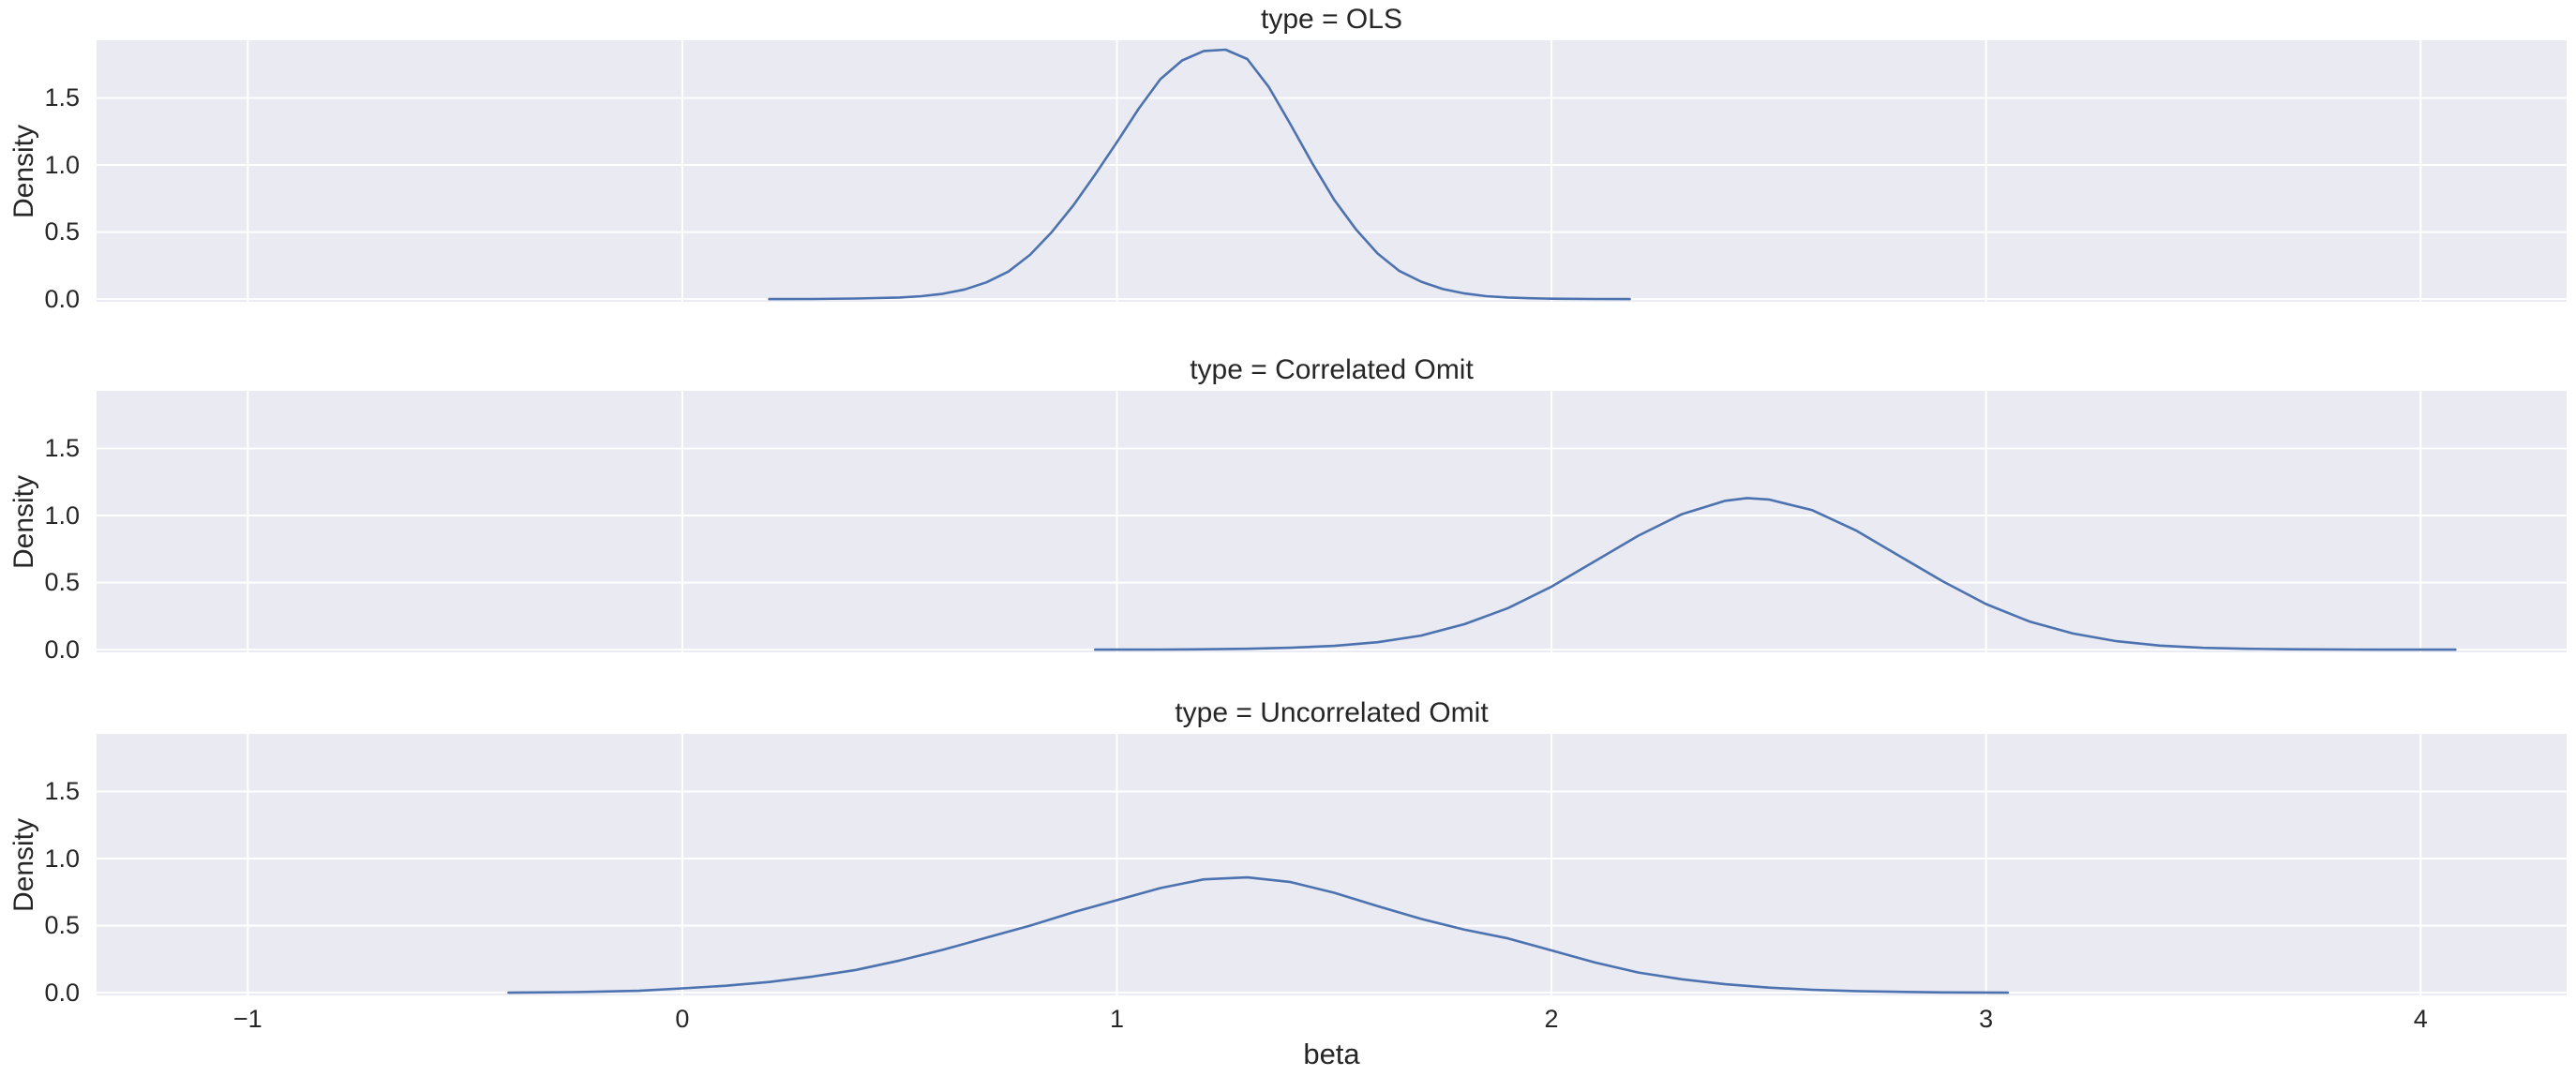 The width and height of the screenshot is (2576, 1076). Describe the element at coordinates (1331, 19) in the screenshot. I see `facet-title-ols: type = OLS` at that location.